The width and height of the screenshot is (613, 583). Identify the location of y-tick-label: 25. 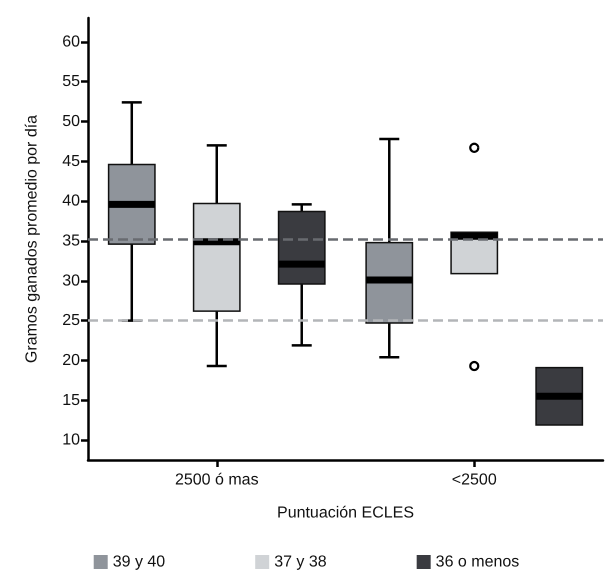
(71, 321).